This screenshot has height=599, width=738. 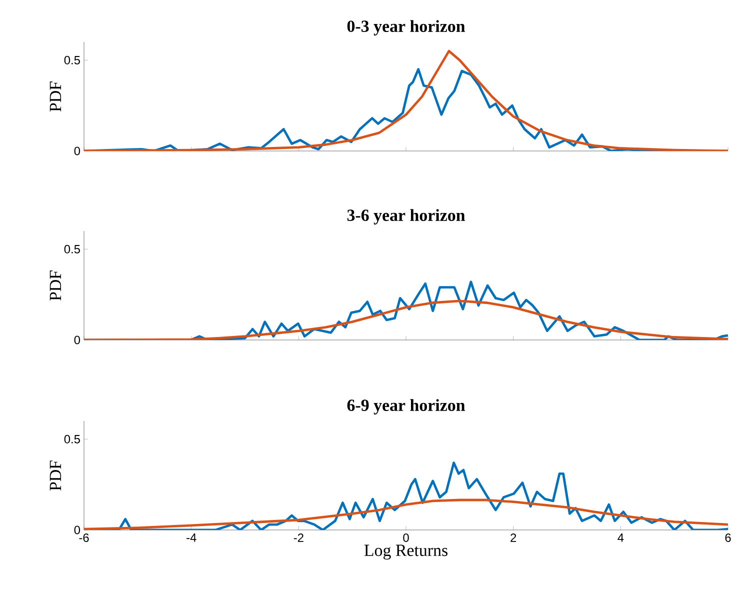 I want to click on x-tick-label: 2, so click(x=513, y=538).